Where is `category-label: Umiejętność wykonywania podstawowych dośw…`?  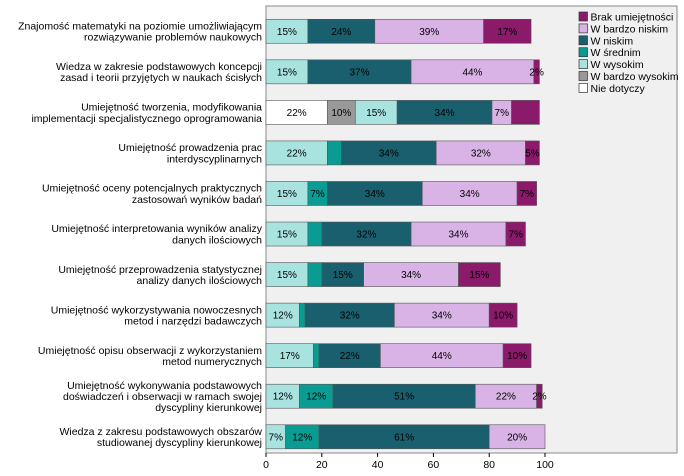 category-label: Umiejętność wykonywania podstawowych dośw… is located at coordinates (162, 397).